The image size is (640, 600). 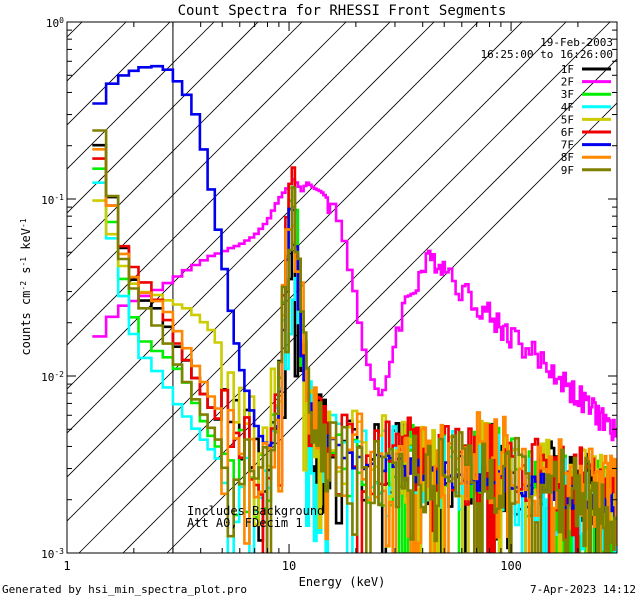 I want to click on legend-label-5F: 5F, so click(x=567, y=119).